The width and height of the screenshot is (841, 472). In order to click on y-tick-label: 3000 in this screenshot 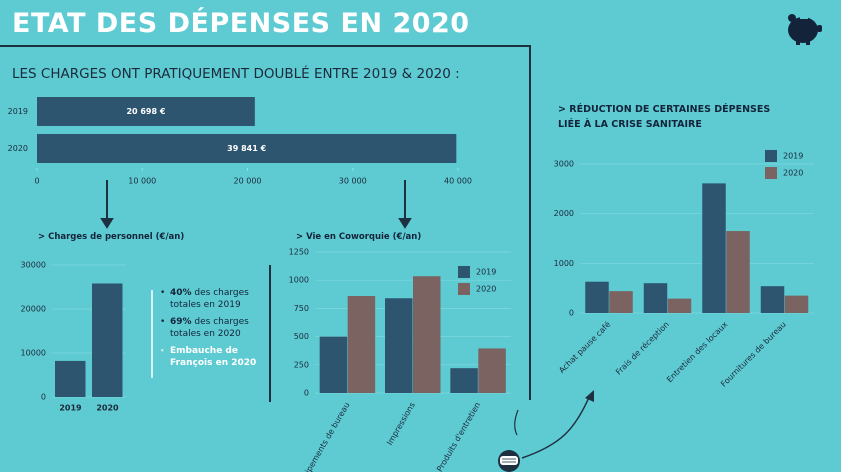, I will do `click(564, 164)`.